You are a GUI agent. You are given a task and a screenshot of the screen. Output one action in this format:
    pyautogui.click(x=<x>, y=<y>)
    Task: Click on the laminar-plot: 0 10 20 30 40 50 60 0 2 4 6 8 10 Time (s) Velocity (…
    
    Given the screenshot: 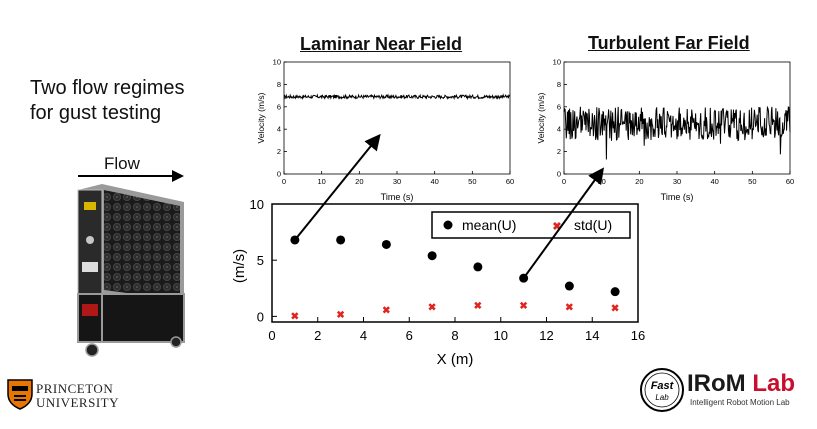 What is the action you would take?
    pyautogui.click(x=385, y=130)
    